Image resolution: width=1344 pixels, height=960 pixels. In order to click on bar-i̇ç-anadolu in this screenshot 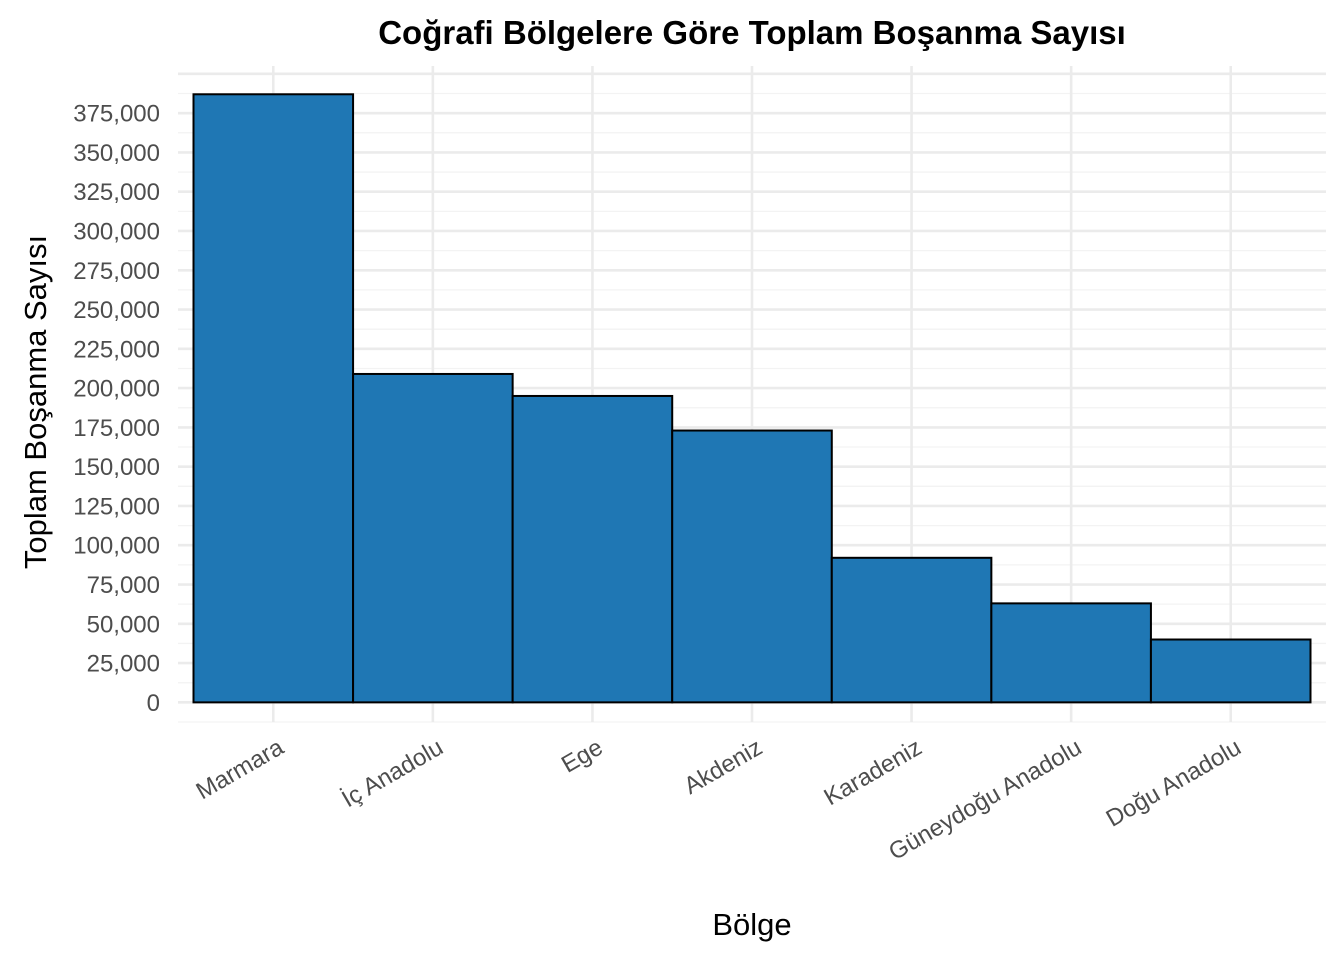, I will do `click(433, 538)`.